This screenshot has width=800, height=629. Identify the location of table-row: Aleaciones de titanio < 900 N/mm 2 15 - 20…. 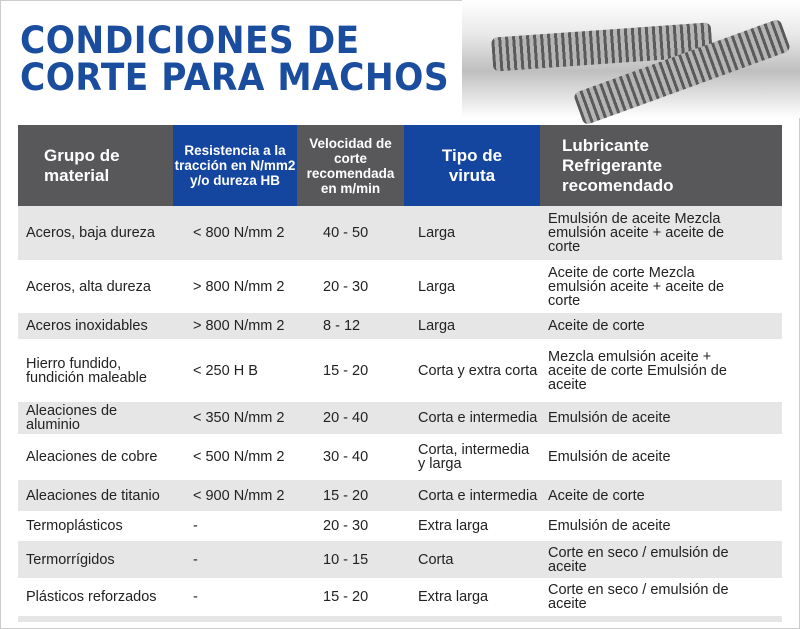
(400, 495).